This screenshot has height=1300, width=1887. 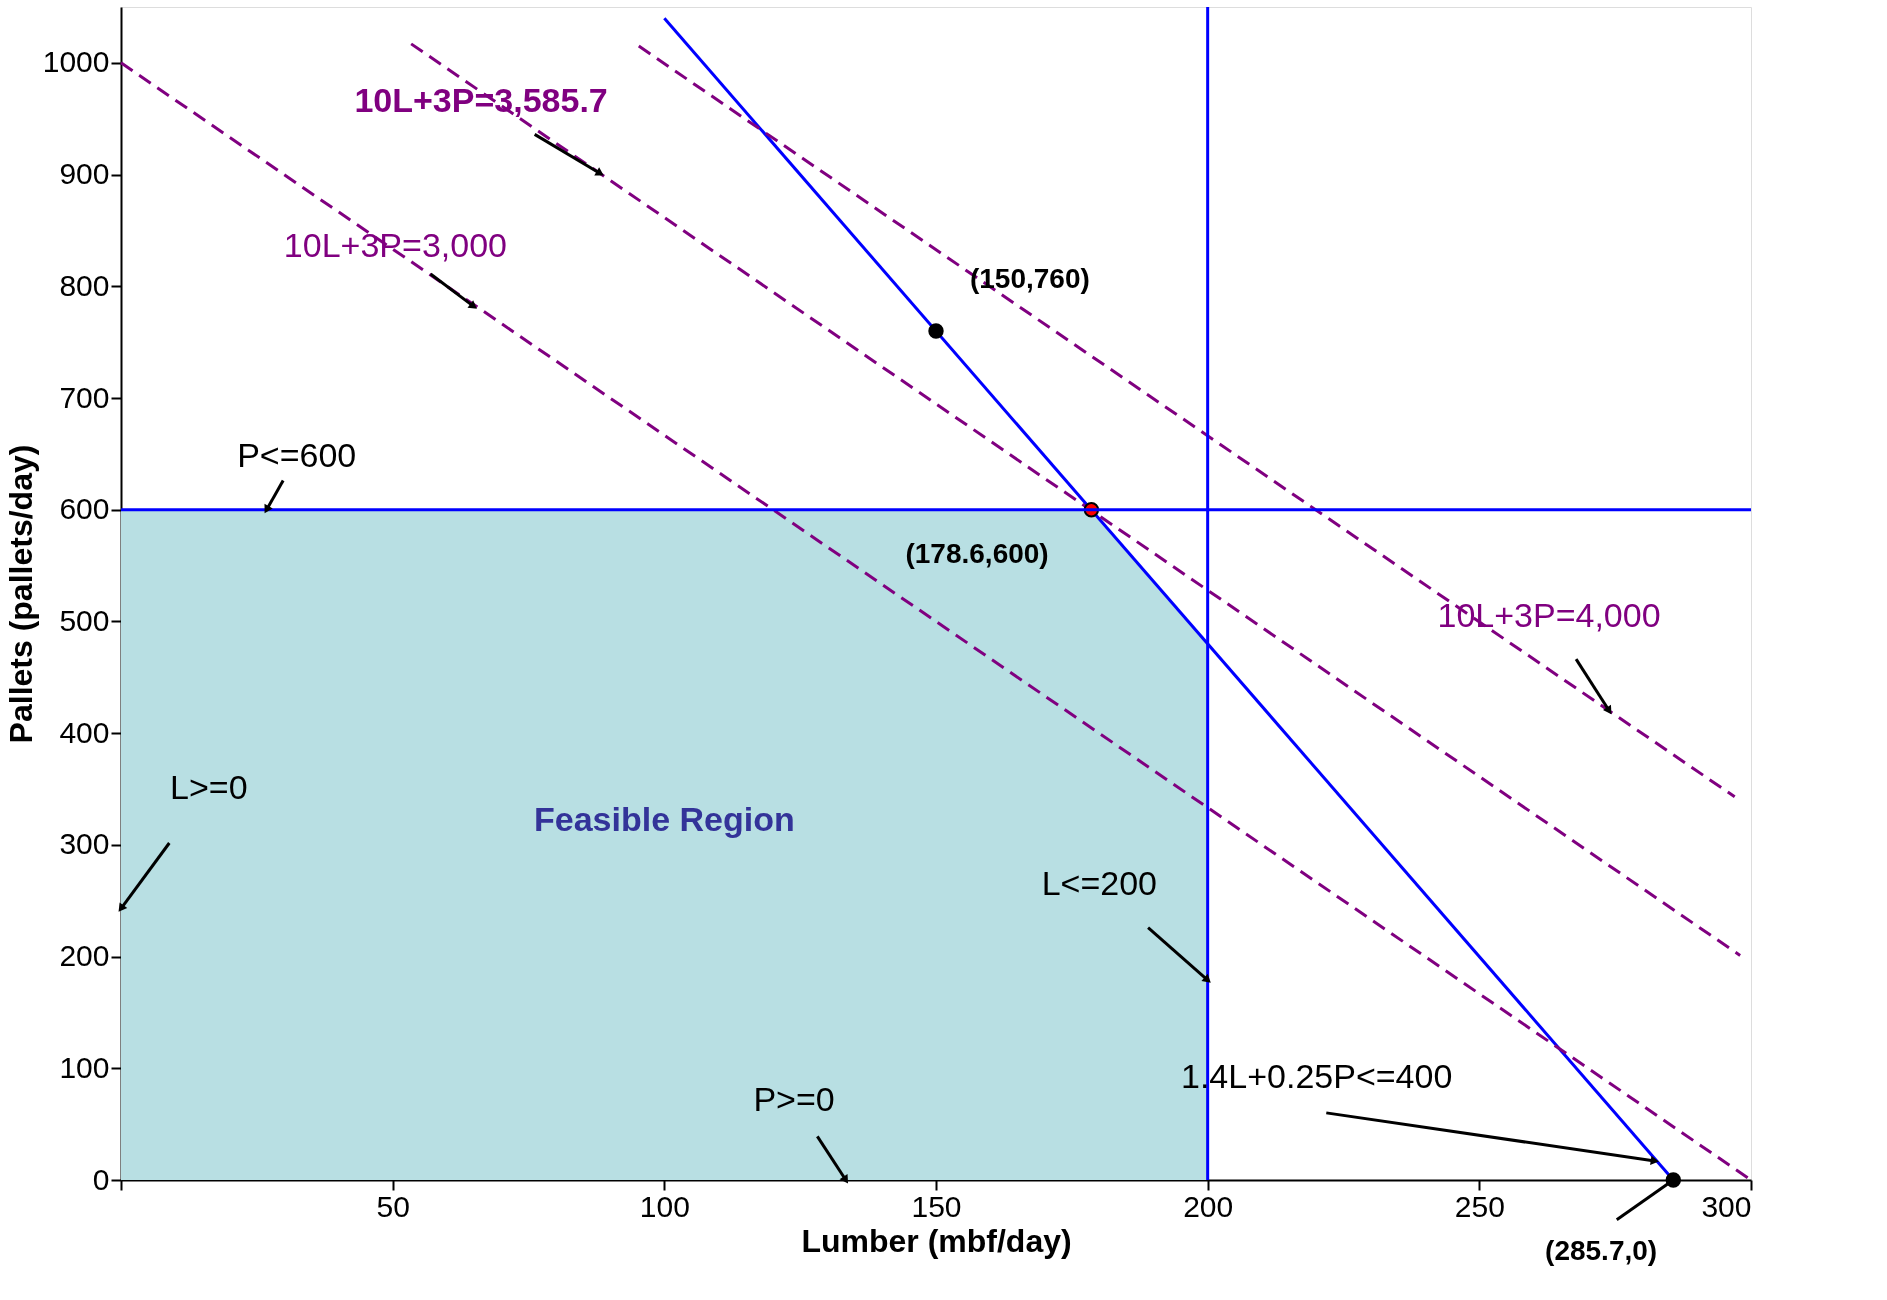 I want to click on annotation: (285.7,0), so click(x=1601, y=1251).